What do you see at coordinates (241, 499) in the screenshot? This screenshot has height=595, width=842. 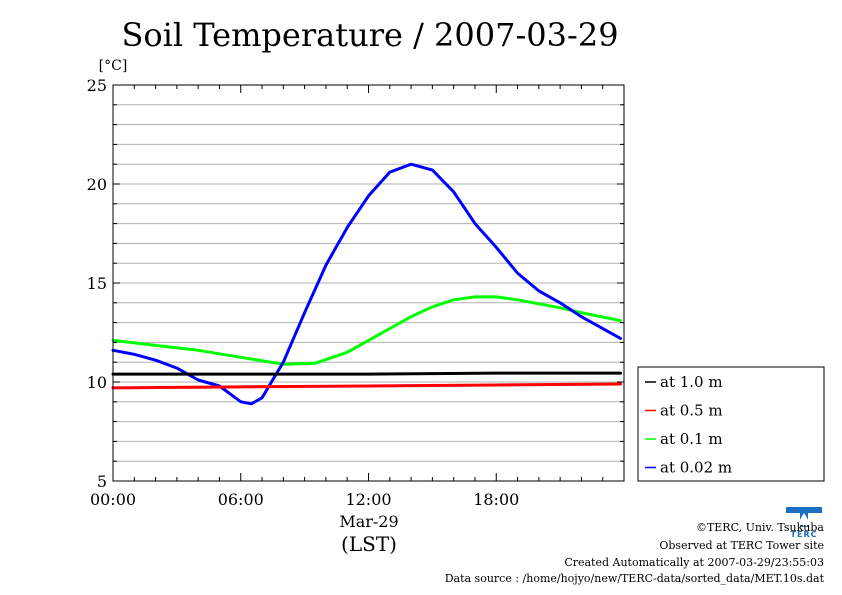 I see `x-tick-label: 06:00` at bounding box center [241, 499].